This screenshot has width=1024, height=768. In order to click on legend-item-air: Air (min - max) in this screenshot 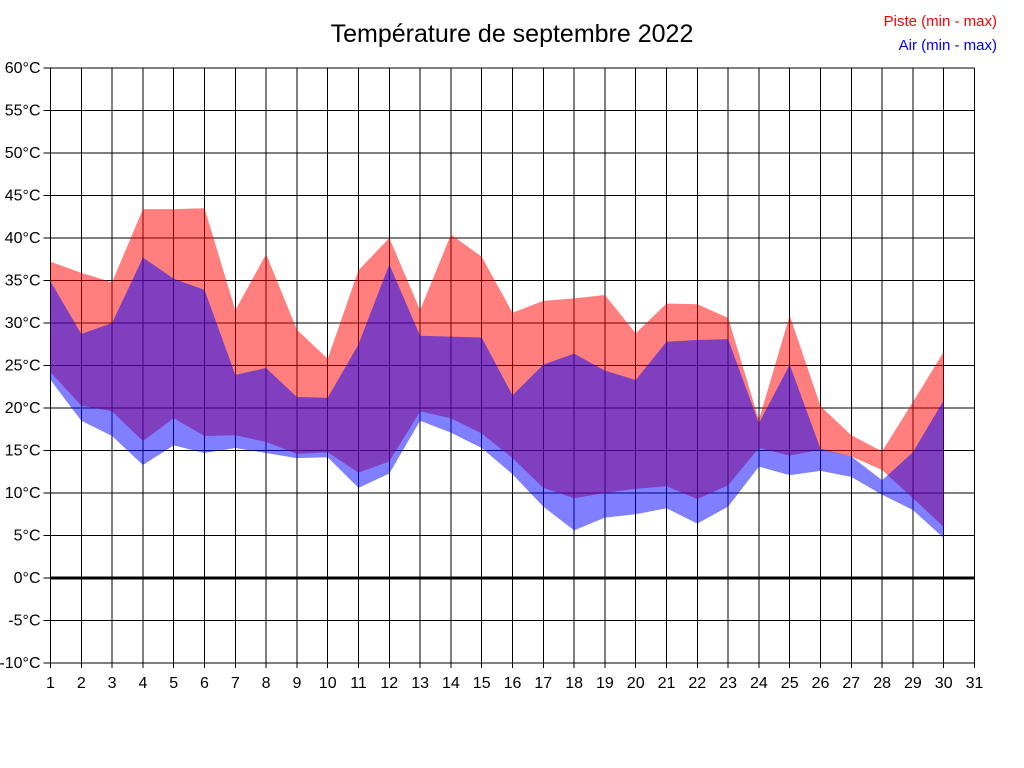, I will do `click(947, 45)`.